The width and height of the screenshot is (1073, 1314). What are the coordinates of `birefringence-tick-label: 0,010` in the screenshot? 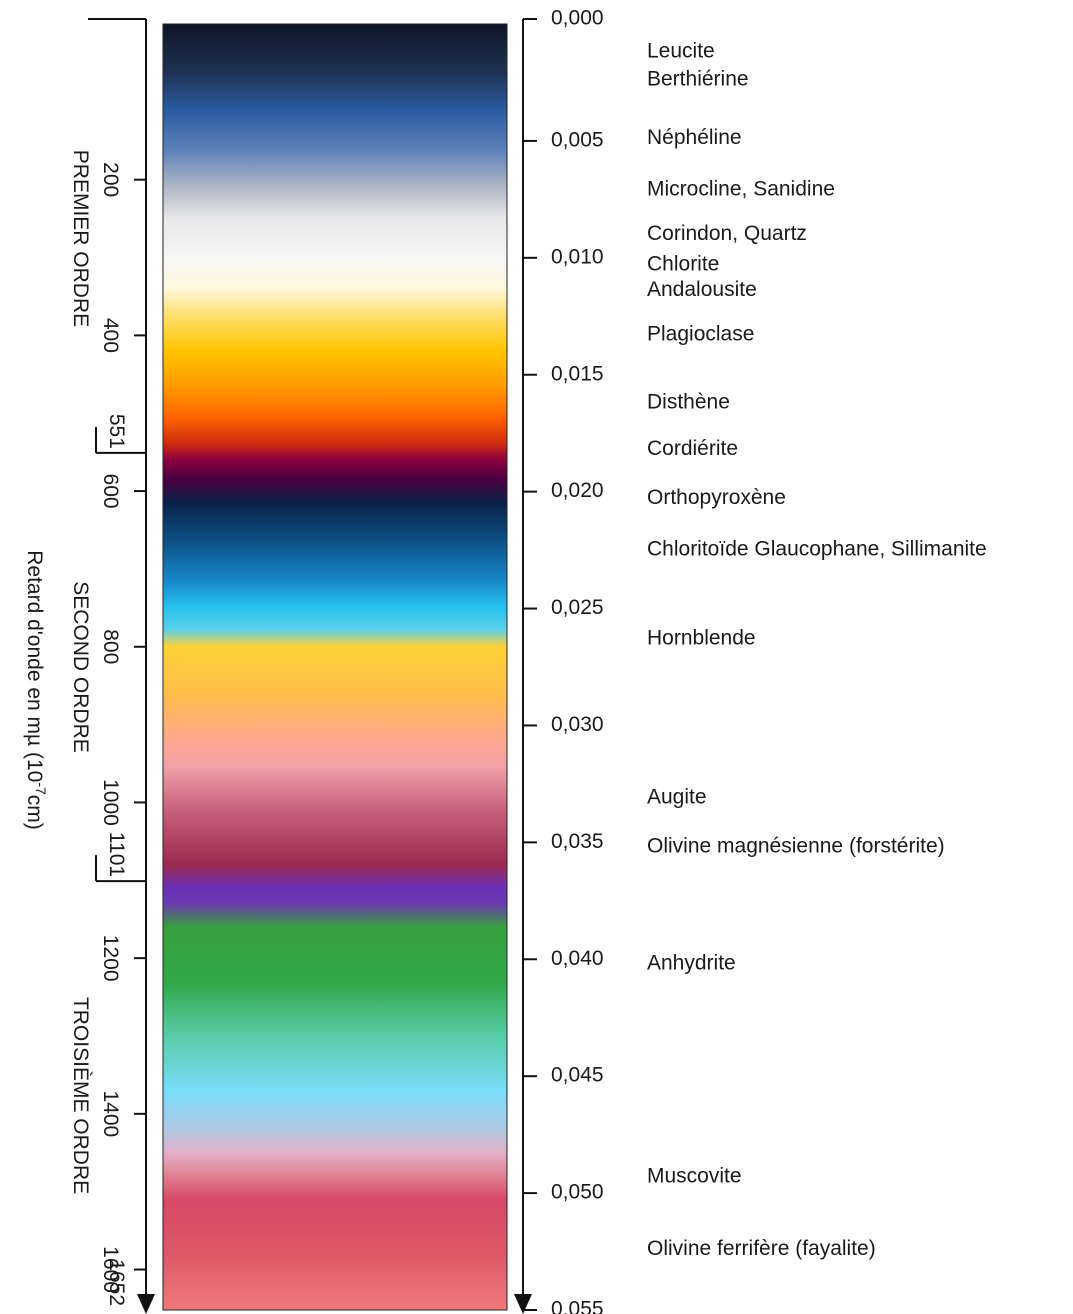 It's located at (577, 256).